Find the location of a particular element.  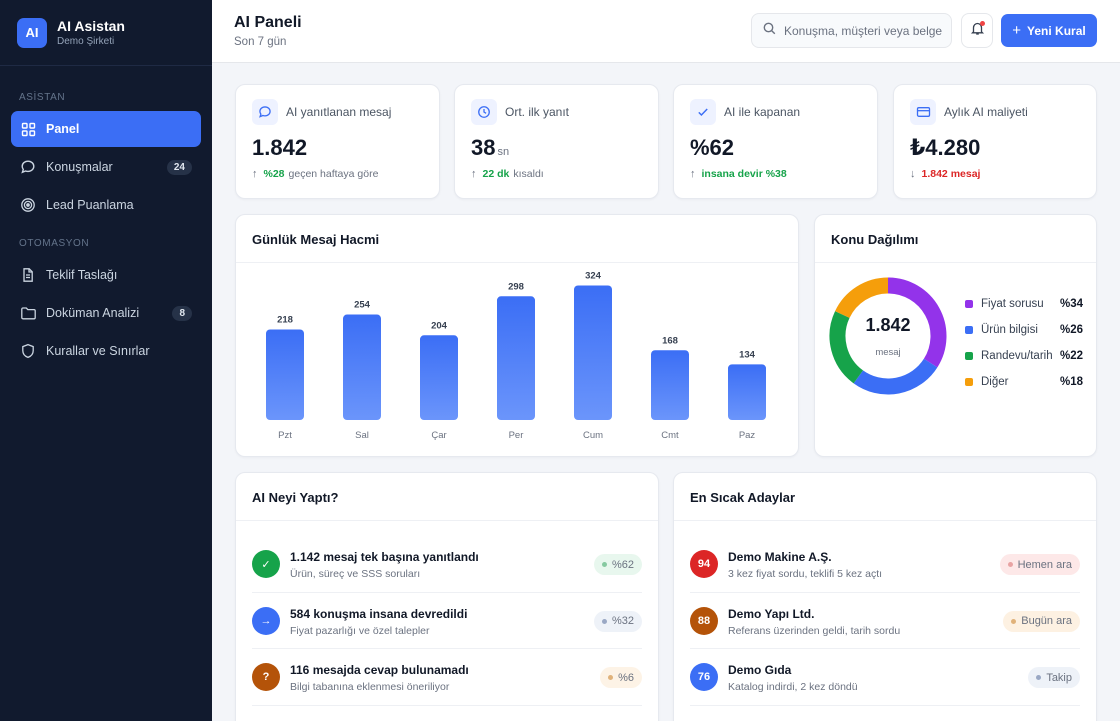

sidebar-item-label: Konuşmalar is located at coordinates (79, 167).